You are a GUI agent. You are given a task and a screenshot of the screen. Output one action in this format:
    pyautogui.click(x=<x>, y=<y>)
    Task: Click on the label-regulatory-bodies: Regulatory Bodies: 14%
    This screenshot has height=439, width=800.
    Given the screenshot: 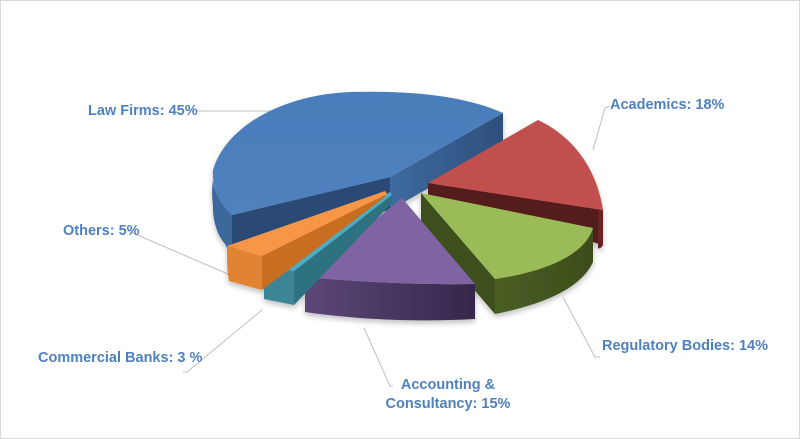 What is the action you would take?
    pyautogui.click(x=685, y=346)
    